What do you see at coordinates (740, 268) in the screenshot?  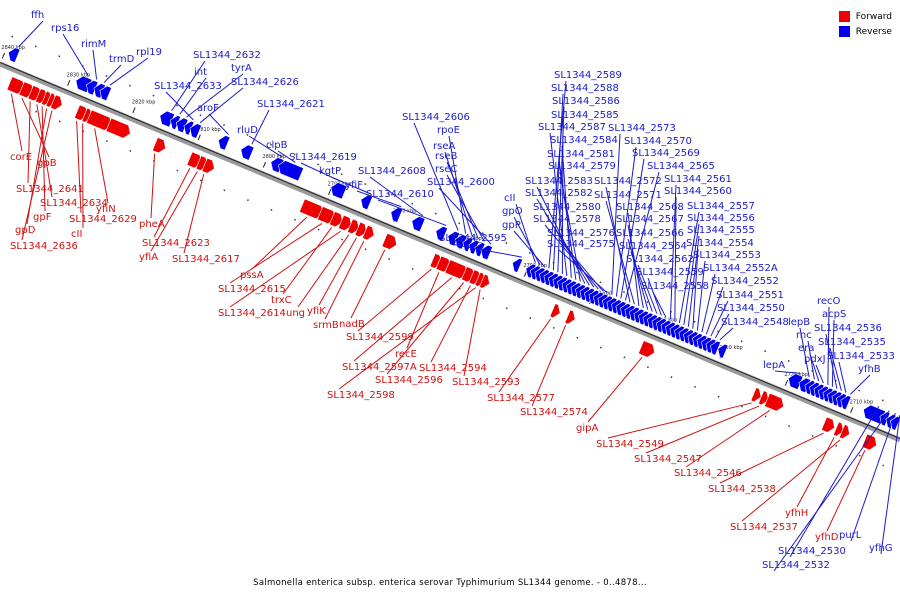 I see `gene-label: SL1344_2552A` at bounding box center [740, 268].